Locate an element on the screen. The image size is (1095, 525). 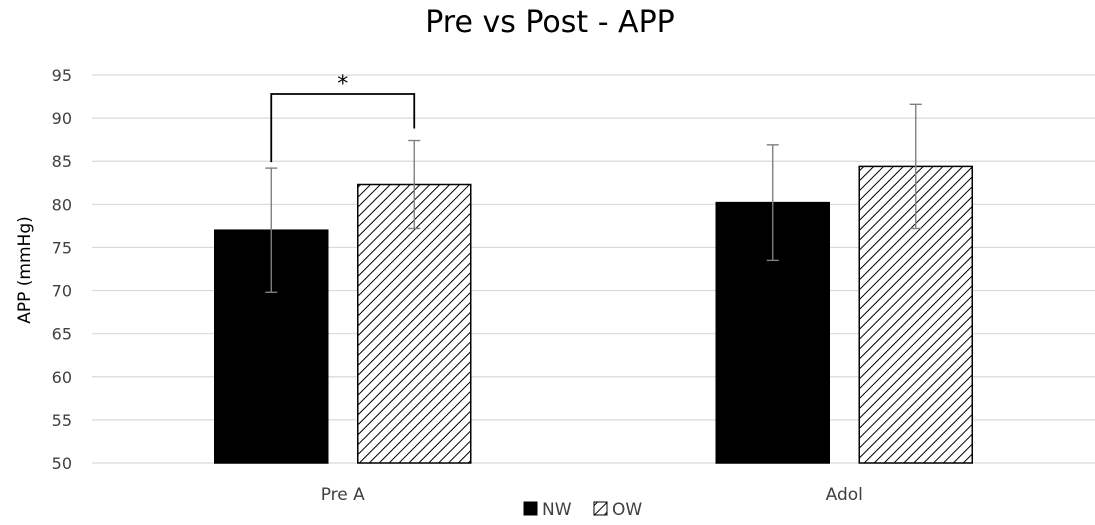
annotations: * is located at coordinates (343, 117).